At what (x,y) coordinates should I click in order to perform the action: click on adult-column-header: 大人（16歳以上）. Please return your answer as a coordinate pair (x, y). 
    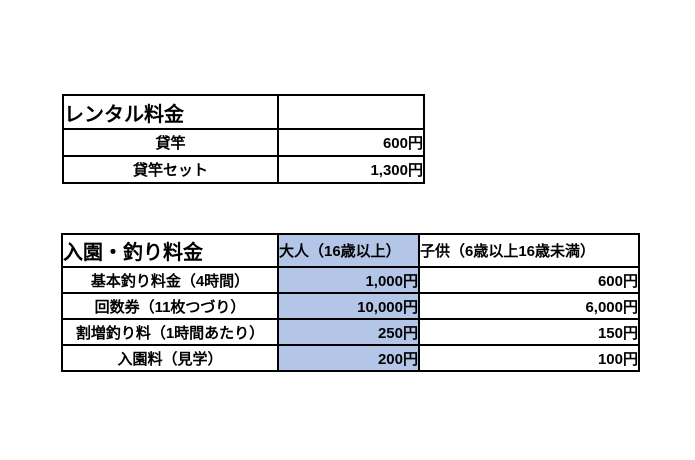
    Looking at the image, I should click on (348, 250).